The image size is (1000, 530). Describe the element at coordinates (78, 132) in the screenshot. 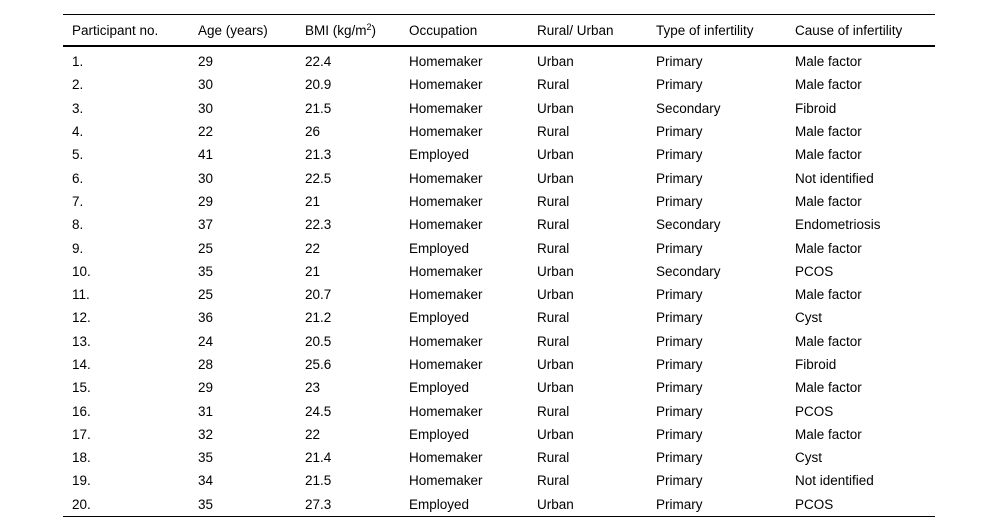

I see `cell-participant-no: 4.` at that location.